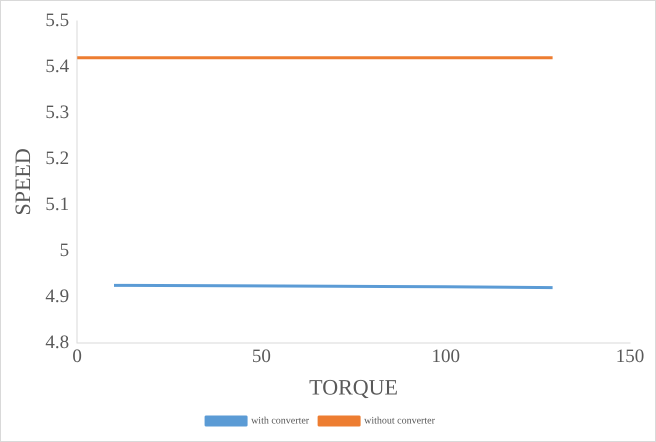  Describe the element at coordinates (65, 250) in the screenshot. I see `y-tick-label: 5` at that location.